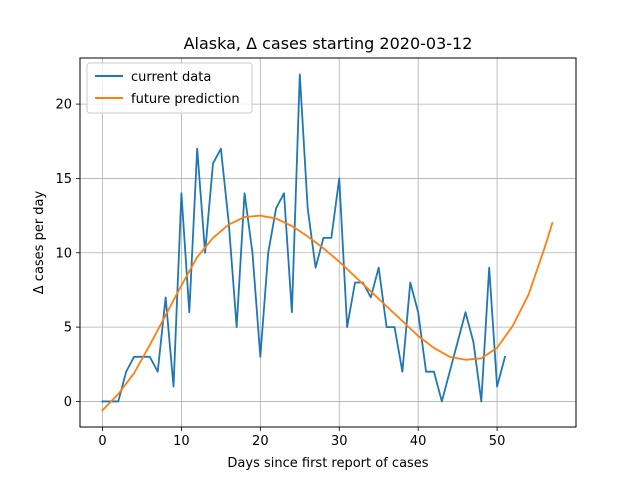  Describe the element at coordinates (102, 441) in the screenshot. I see `x-tick-label: 0` at that location.